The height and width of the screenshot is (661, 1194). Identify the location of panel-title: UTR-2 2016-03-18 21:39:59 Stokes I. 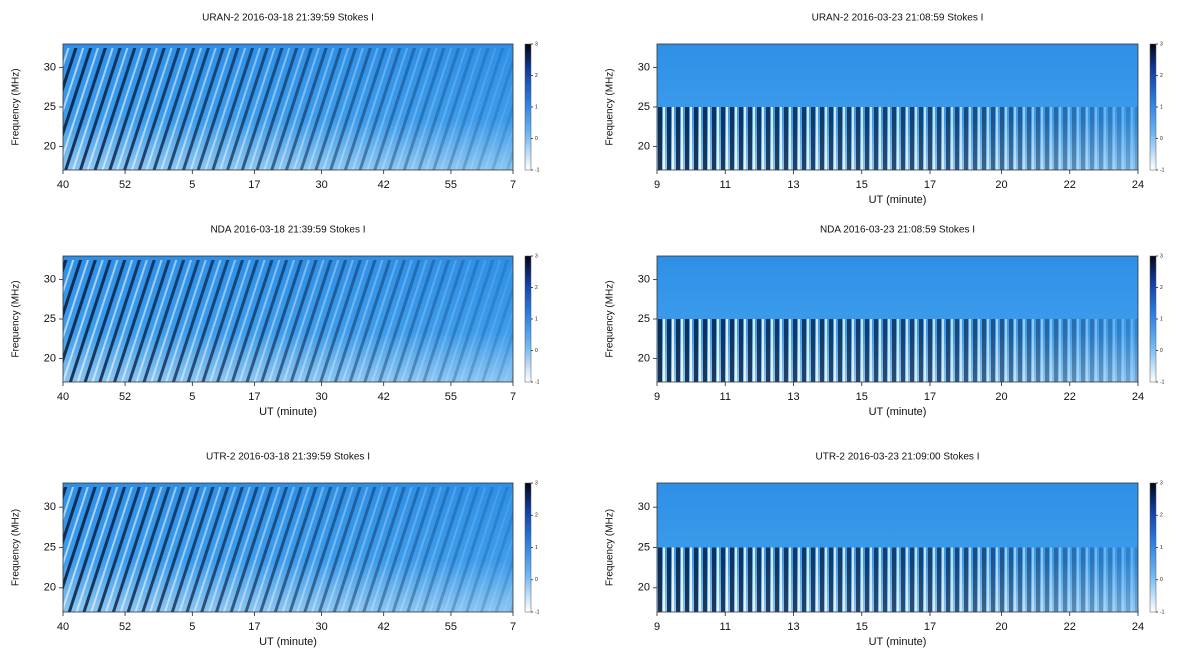
(288, 457).